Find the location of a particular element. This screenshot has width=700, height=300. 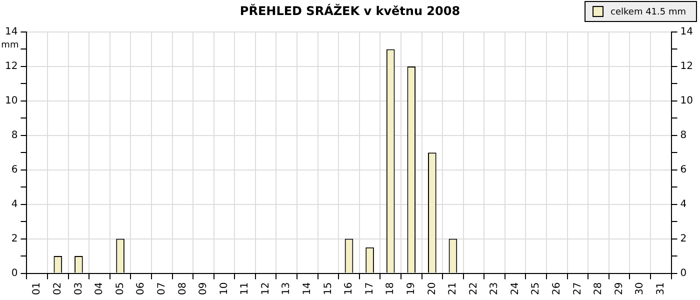

x-tick-label: 16 is located at coordinates (349, 289).